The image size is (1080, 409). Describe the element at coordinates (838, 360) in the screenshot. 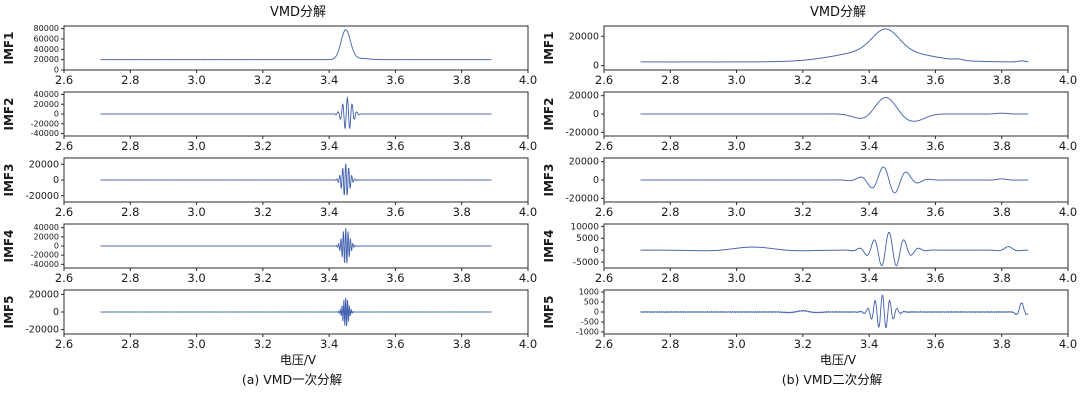

I see `x-axis-label-b: 电压/V` at that location.